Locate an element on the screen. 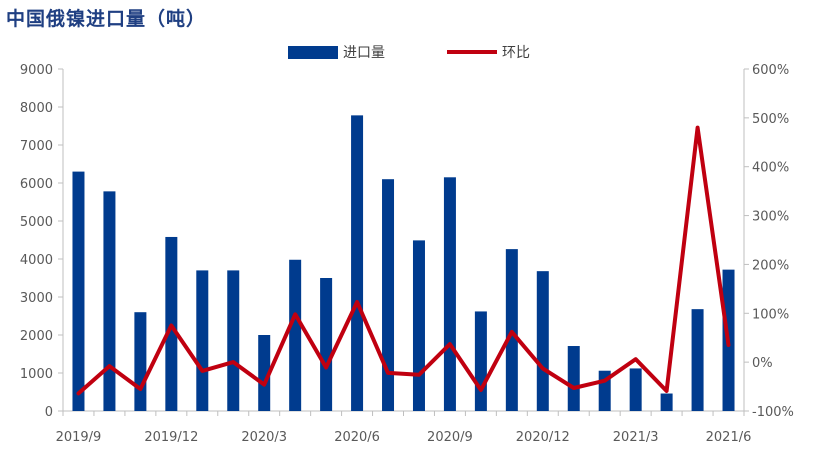 The height and width of the screenshot is (461, 816). x-tick-label: 2020/3 is located at coordinates (264, 437).